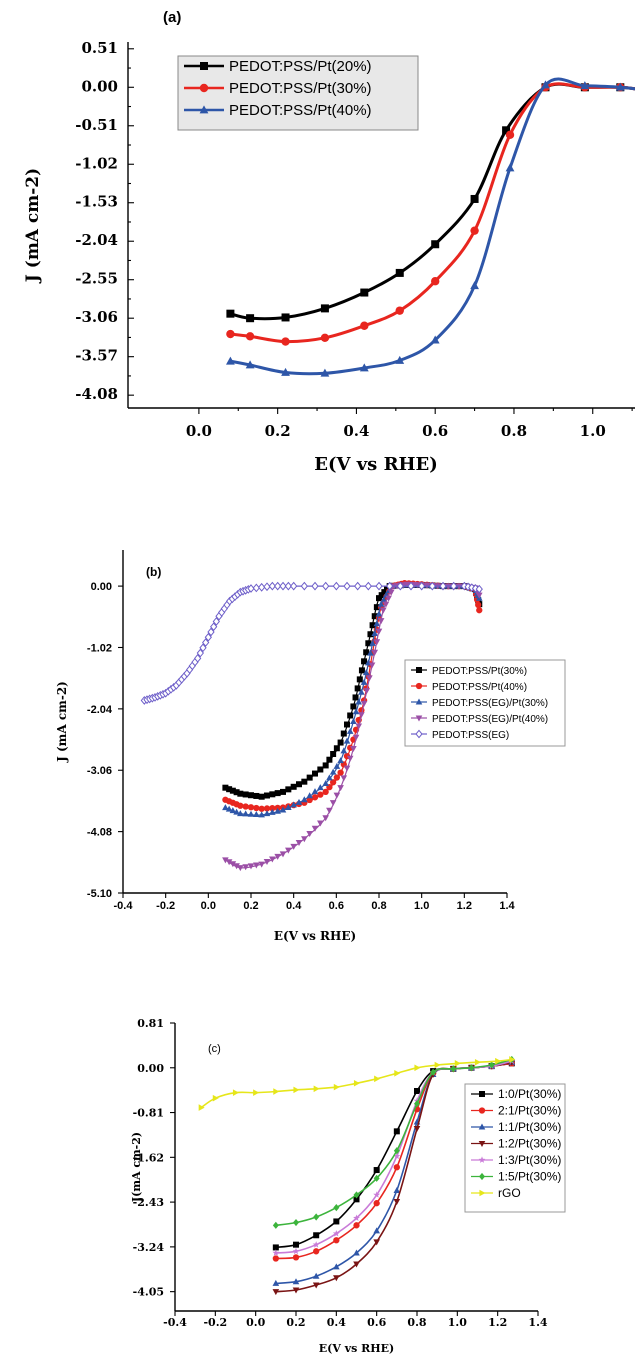 This screenshot has width=635, height=1359. What do you see at coordinates (490, 703) in the screenshot?
I see `legend-entry: PEDOT:PSS(EG)/Pt(30%)` at bounding box center [490, 703].